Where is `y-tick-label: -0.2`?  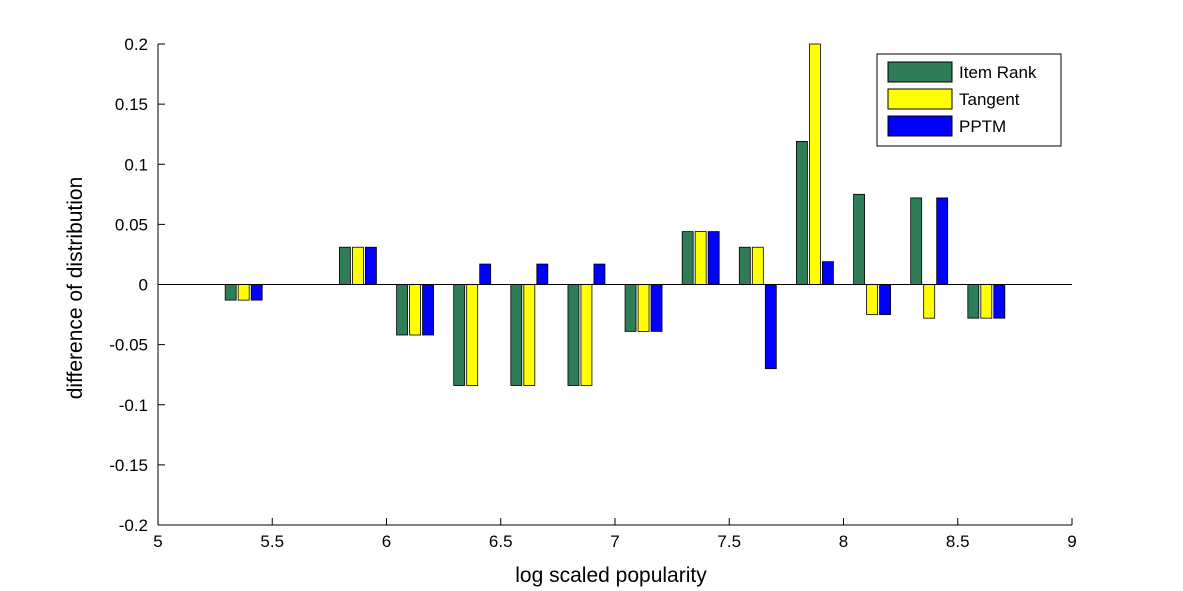 y-tick-label: -0.2 is located at coordinates (133, 525).